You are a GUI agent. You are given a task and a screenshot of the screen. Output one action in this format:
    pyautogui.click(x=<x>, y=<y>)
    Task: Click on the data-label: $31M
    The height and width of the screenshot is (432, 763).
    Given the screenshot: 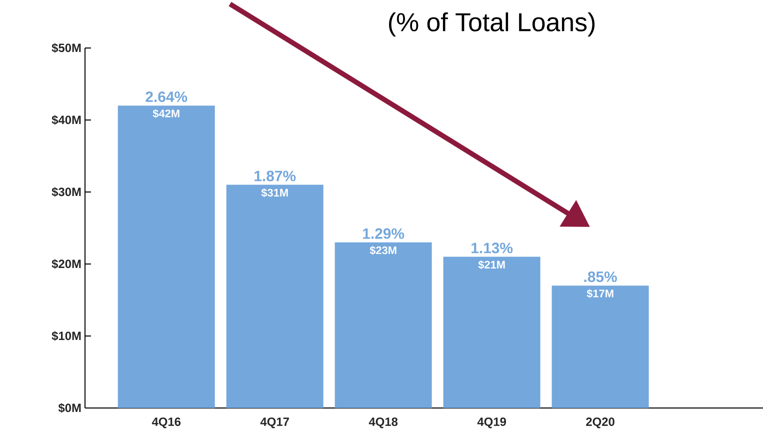 What is the action you would take?
    pyautogui.click(x=274, y=193)
    